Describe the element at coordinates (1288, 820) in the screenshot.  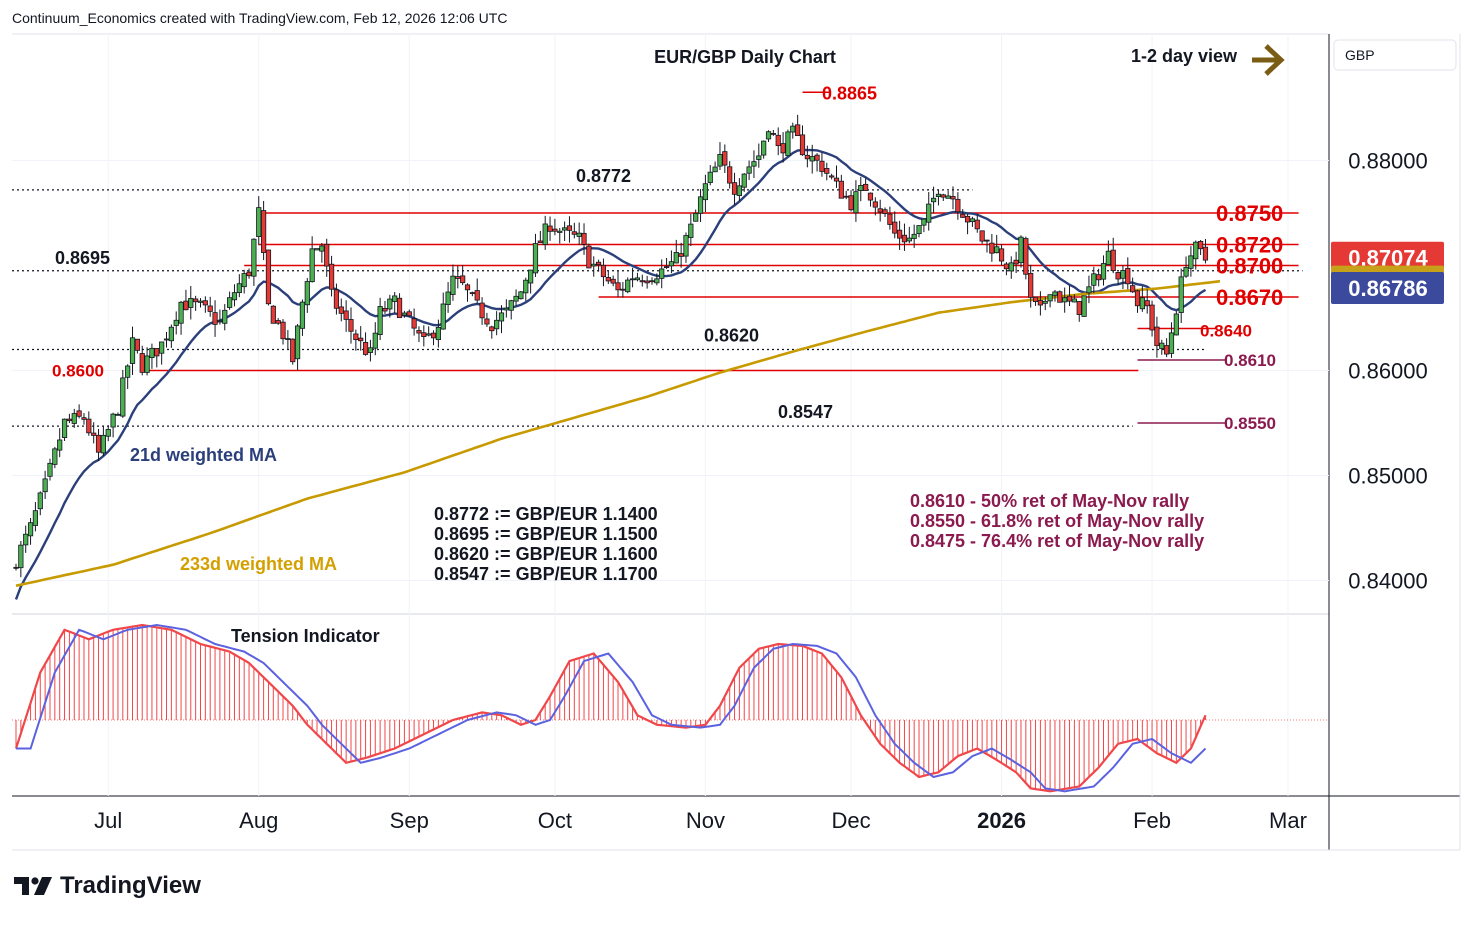
I see `x-tick-label: Mar` at that location.